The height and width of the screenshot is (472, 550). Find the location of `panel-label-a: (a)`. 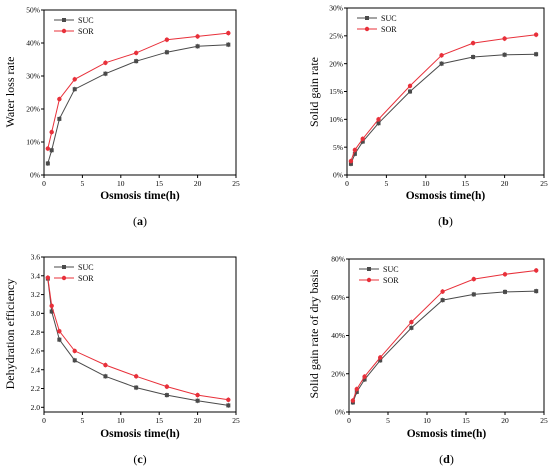

panel-label-a: (a) is located at coordinates (140, 221).